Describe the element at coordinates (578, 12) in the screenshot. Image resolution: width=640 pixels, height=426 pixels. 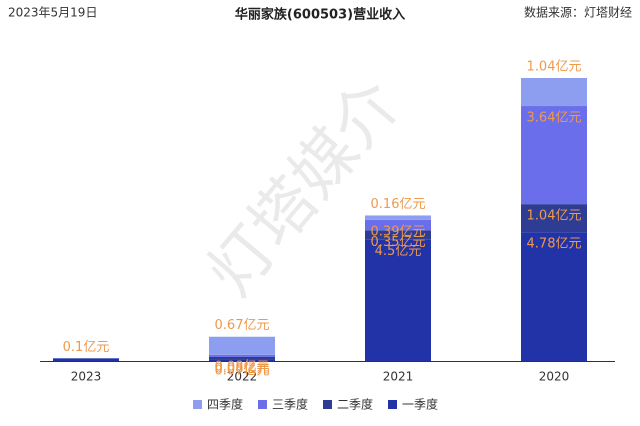
I see `source: 数据来源：灯塔财经` at that location.